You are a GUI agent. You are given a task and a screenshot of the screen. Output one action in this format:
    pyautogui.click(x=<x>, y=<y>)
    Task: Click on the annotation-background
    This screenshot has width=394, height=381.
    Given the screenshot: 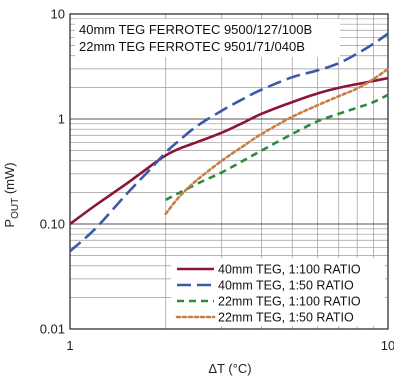 What is the action you would take?
    pyautogui.click(x=207, y=38)
    